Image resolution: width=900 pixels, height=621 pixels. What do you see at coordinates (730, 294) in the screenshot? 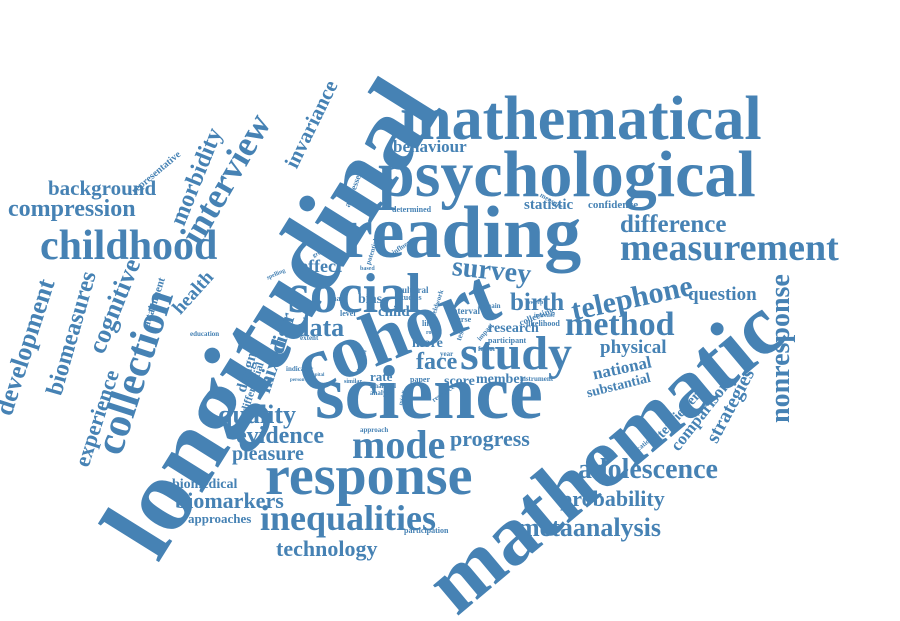
I see `word-question: question` at bounding box center [730, 294].